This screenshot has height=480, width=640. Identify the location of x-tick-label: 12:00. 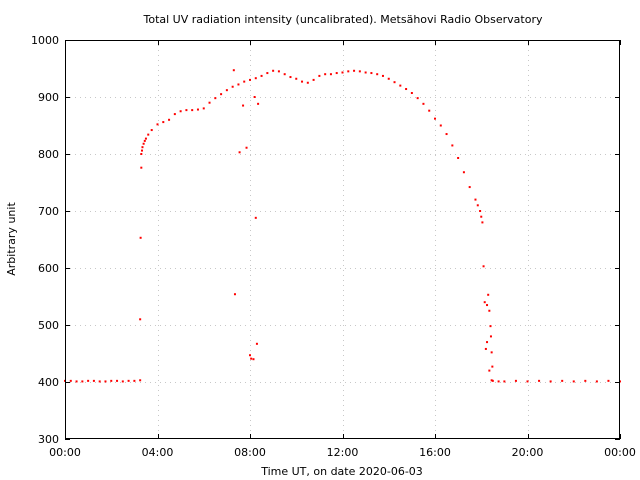
(343, 452).